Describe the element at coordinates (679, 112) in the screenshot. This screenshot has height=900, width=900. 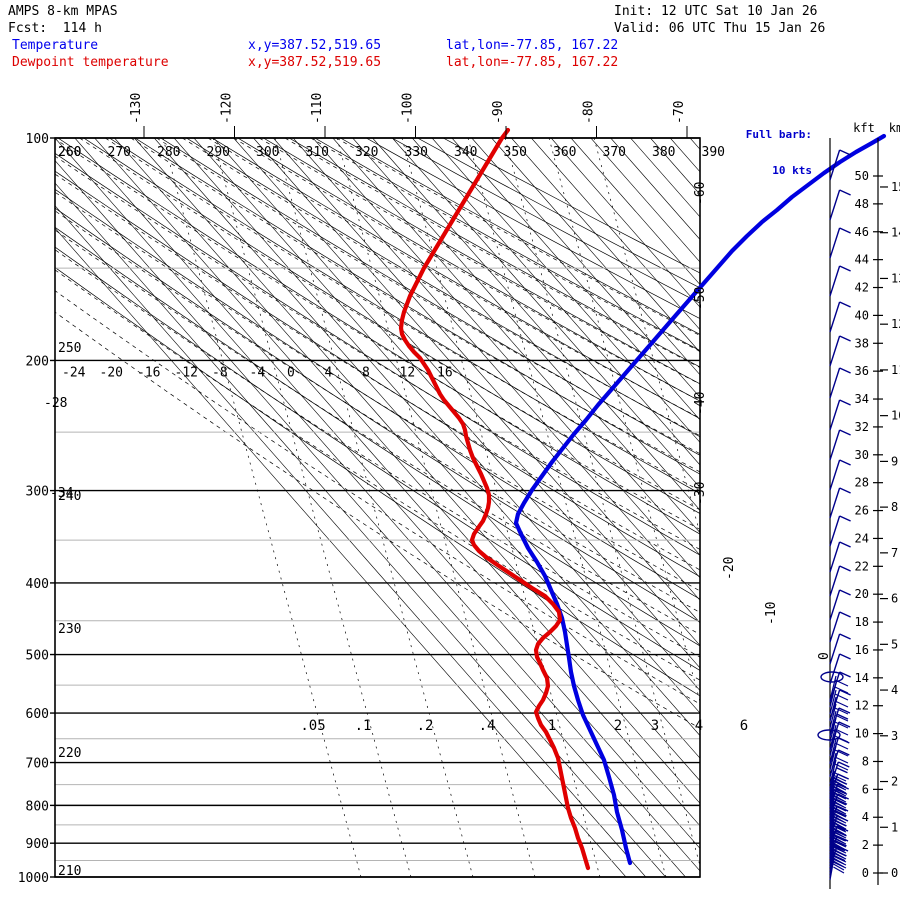
I see `isotherm-top-label--70: -70` at that location.